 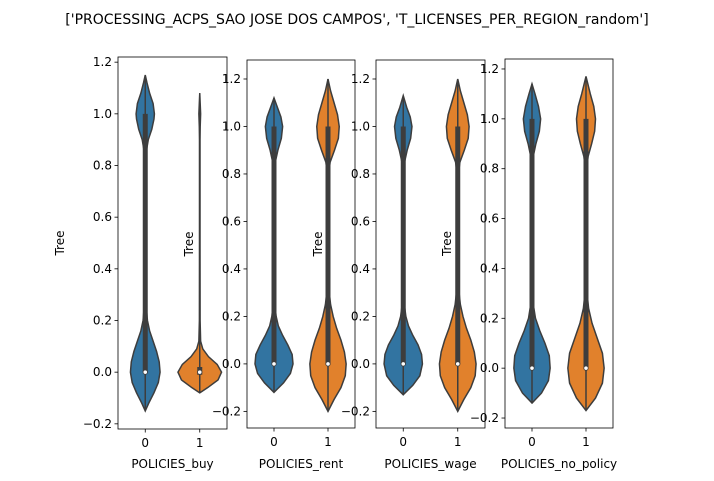 What do you see at coordinates (172, 464) in the screenshot?
I see `x-axis-label: POLICIES_buy` at bounding box center [172, 464].